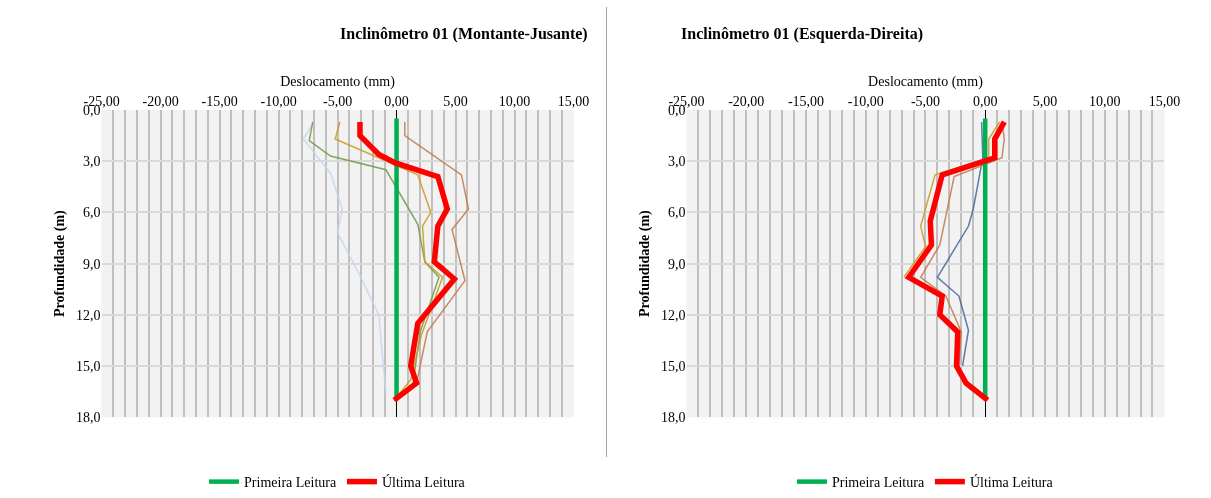 The height and width of the screenshot is (498, 1211). What do you see at coordinates (464, 34) in the screenshot?
I see `chart-title: Inclinômetro 01 (Montante-Jusante)` at bounding box center [464, 34].